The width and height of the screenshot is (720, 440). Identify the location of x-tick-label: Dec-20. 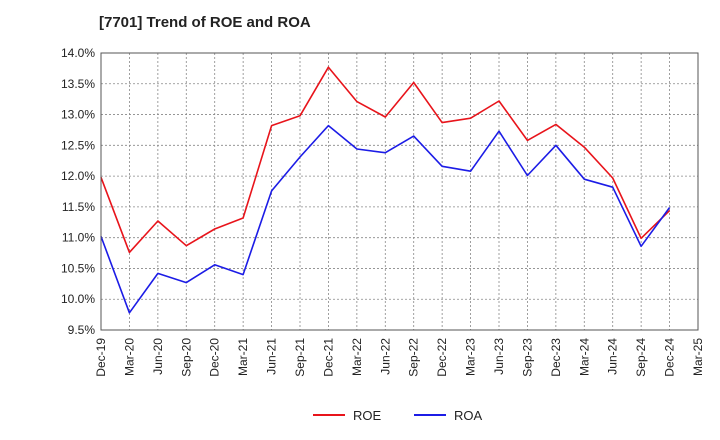
(215, 357).